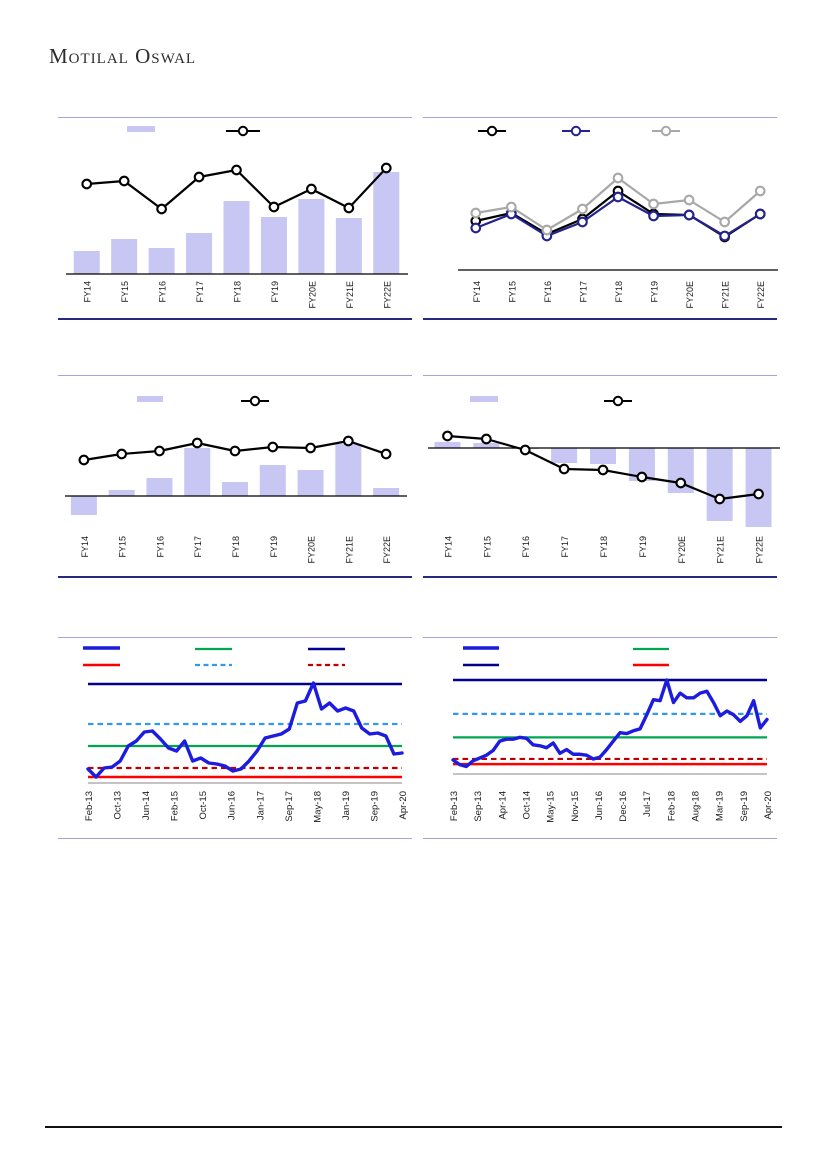 This screenshot has width=827, height=1169. I want to click on chart-1-panel: FY14 FY15 FY16 FY17 FY18 FY19 FY20E FY21E FY22E, so click(235, 218).